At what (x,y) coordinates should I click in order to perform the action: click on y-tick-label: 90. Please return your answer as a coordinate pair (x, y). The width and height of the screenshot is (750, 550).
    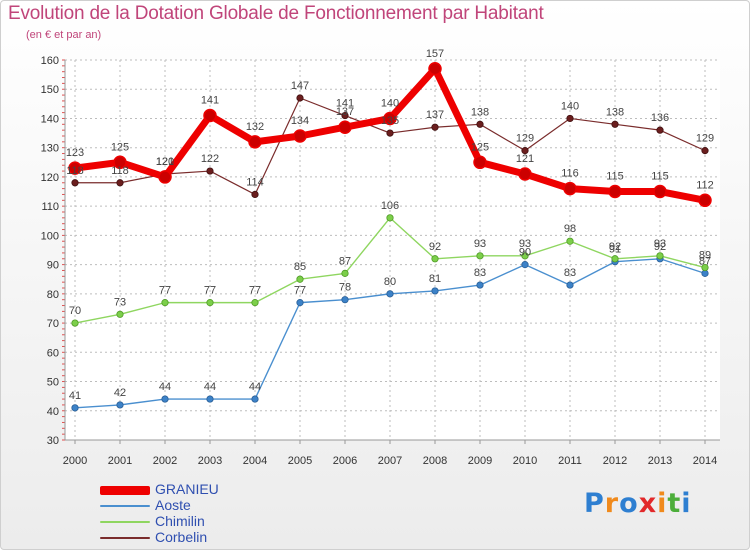
    Looking at the image, I should click on (53, 266).